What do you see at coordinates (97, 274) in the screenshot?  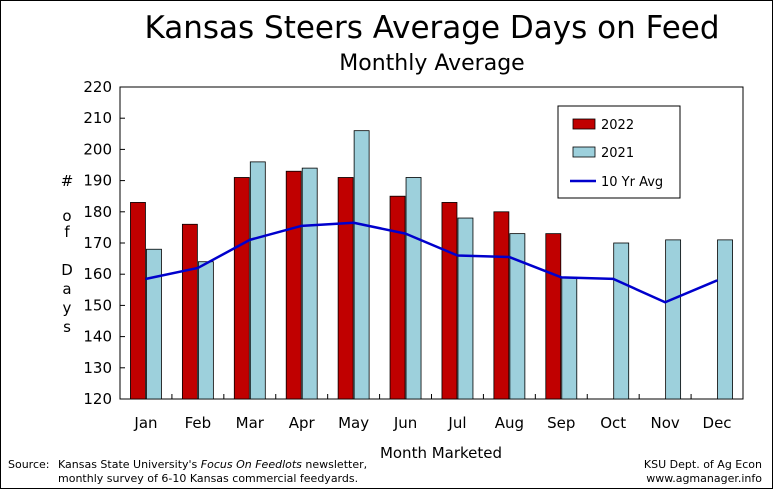 I see `y-tick-label: 160` at bounding box center [97, 274].